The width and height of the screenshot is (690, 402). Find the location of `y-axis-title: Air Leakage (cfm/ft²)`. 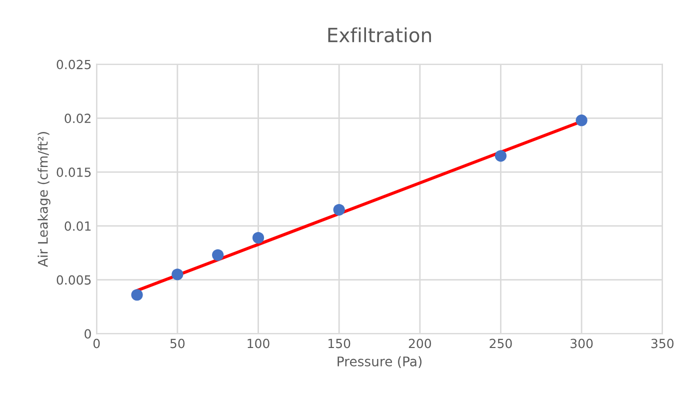

y-axis-title: Air Leakage (cfm/ft²) is located at coordinates (44, 199).